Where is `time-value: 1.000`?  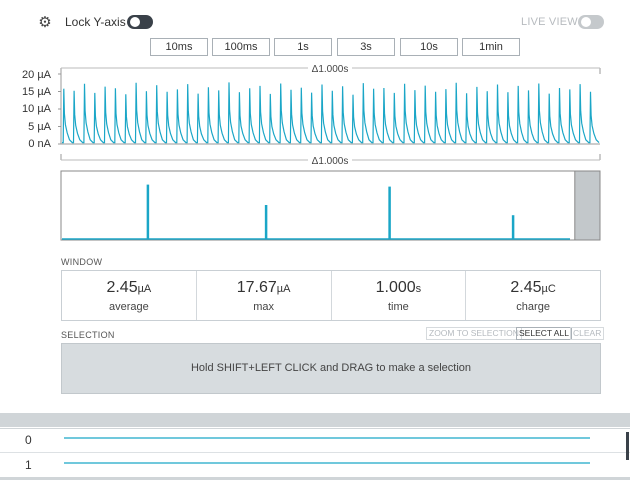
time-value: 1.000 is located at coordinates (395, 287).